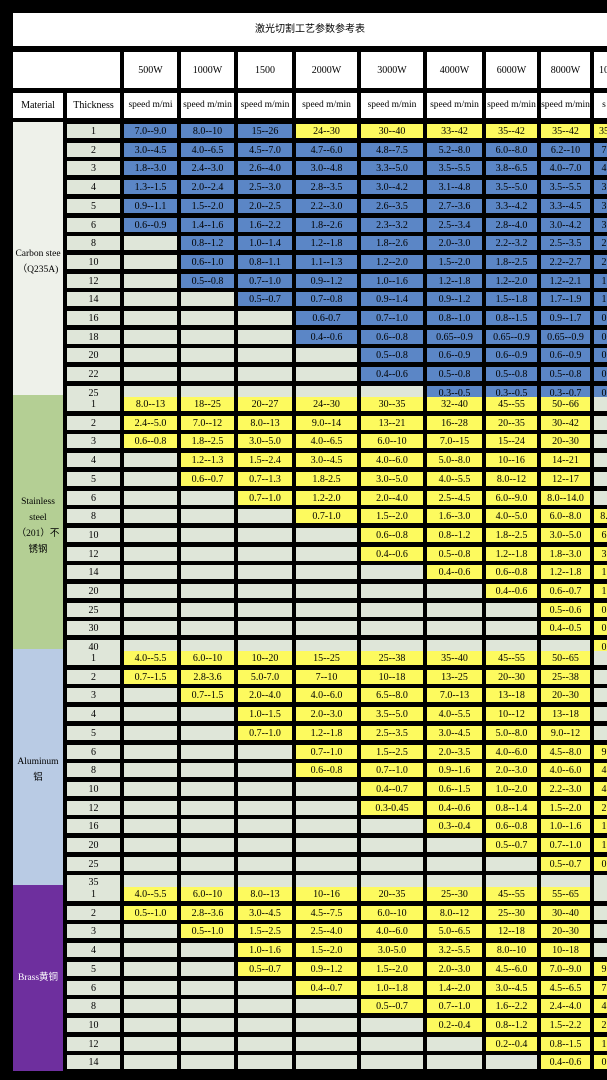 Image resolution: width=607 pixels, height=1080 pixels. I want to click on speed-value-cell: 0.7--1.0, so click(565, 845).